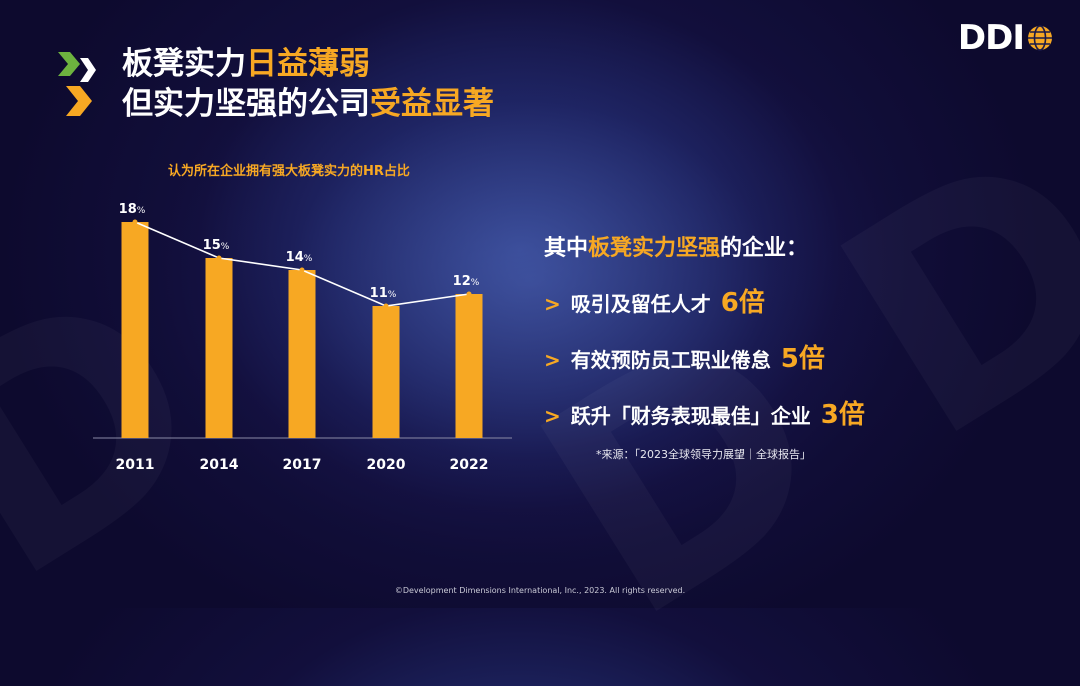 The width and height of the screenshot is (1080, 686). I want to click on data-label: 15%, so click(216, 245).